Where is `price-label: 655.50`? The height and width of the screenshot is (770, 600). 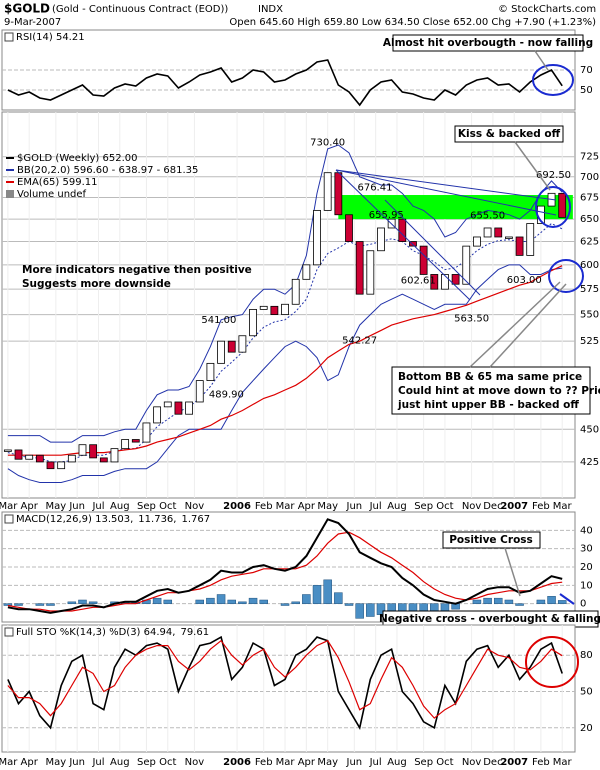
price-label: 655.50 is located at coordinates (487, 215).